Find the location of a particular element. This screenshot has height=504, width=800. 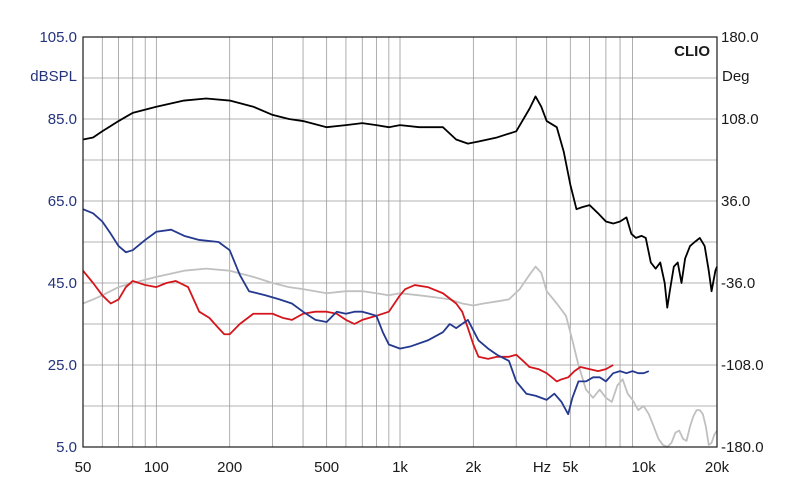

y-tick-label: 105.0 is located at coordinates (58, 37).